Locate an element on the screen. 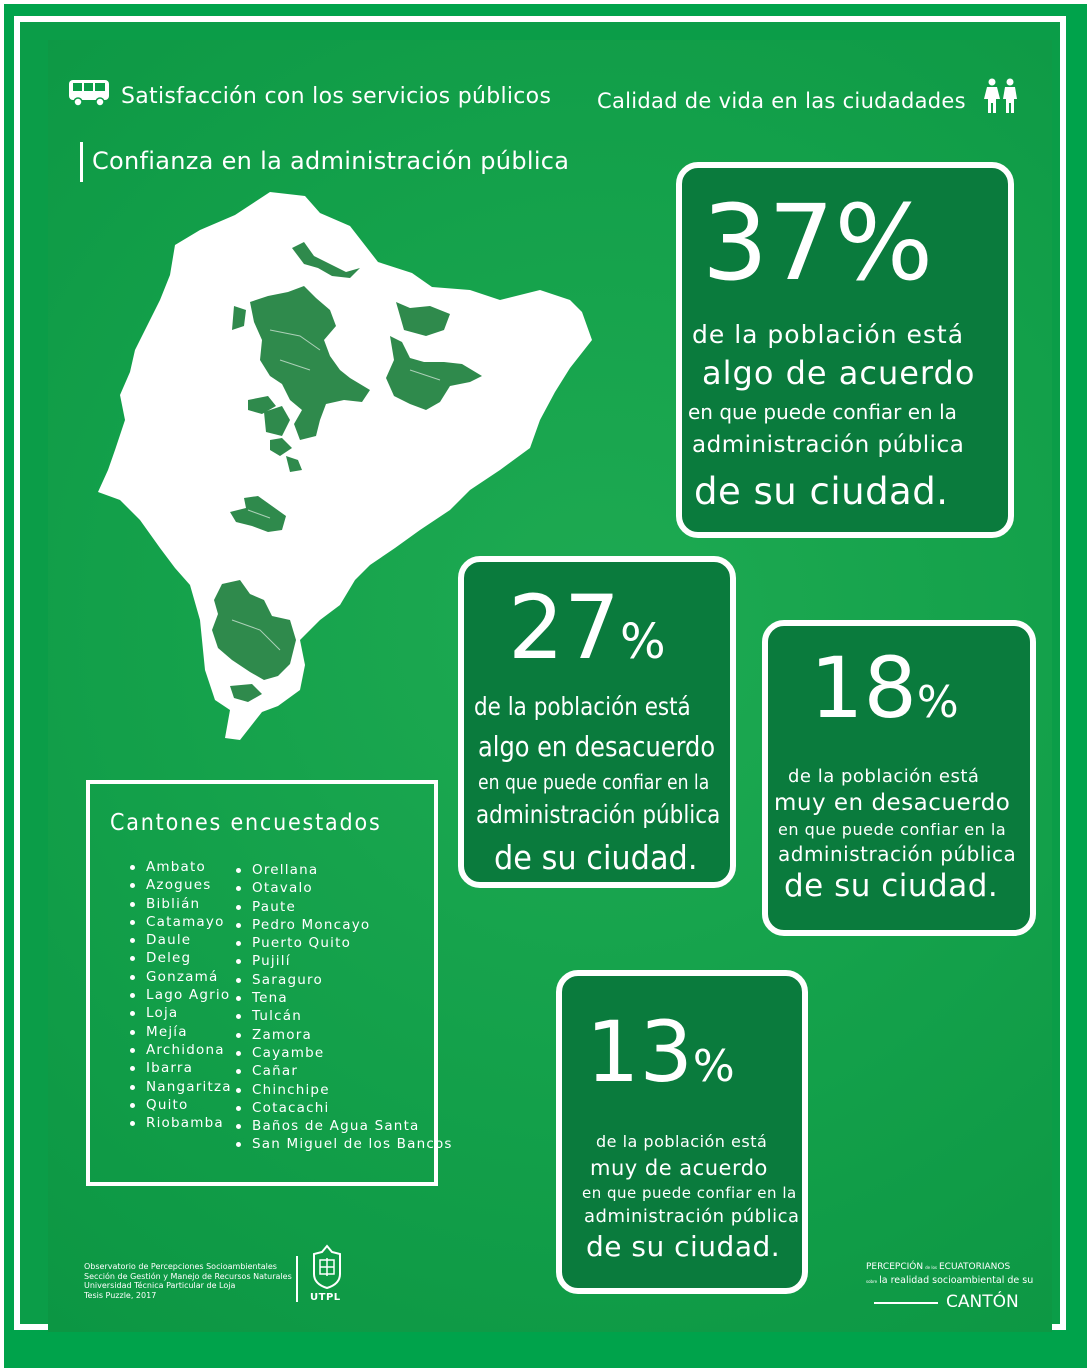  canton-item: Otavalo is located at coordinates (343, 888).